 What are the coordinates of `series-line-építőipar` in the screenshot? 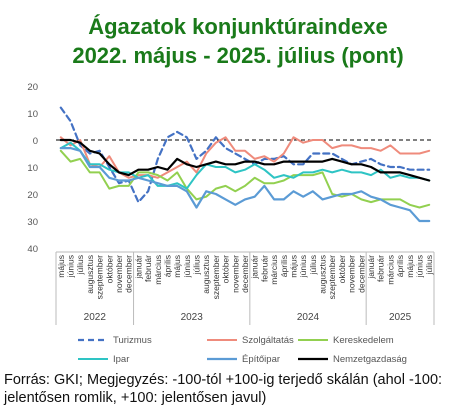 It's located at (245, 185).